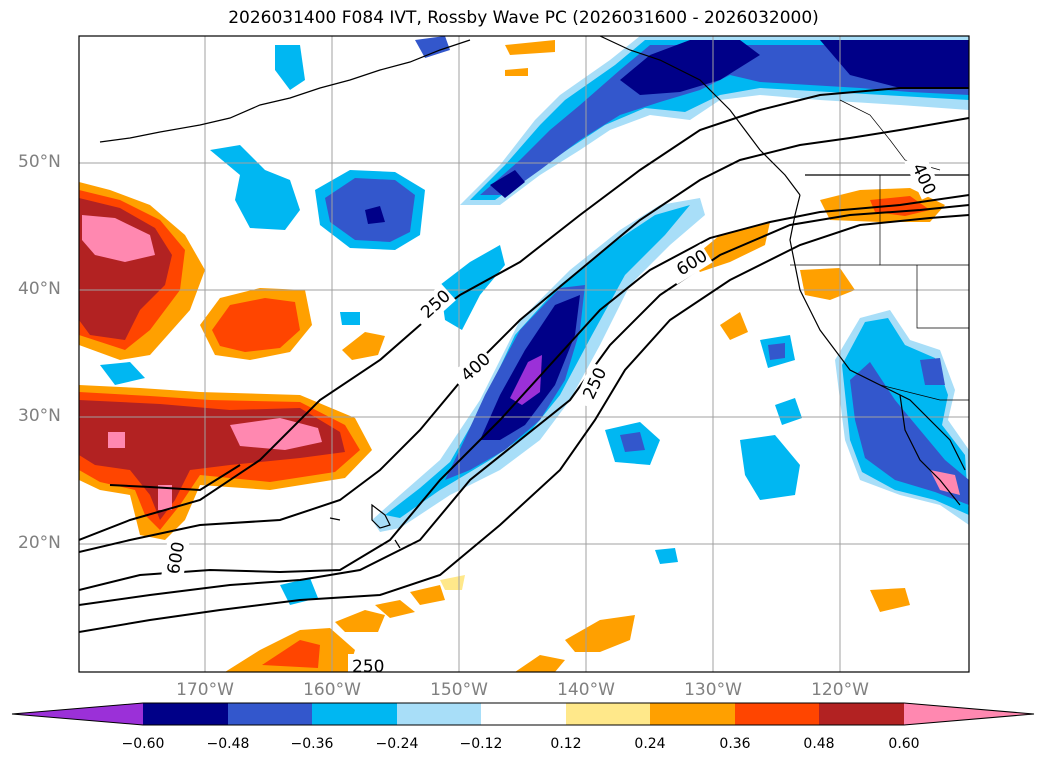  Describe the element at coordinates (735, 744) in the screenshot. I see `colorbar-tick: 0.36` at that location.